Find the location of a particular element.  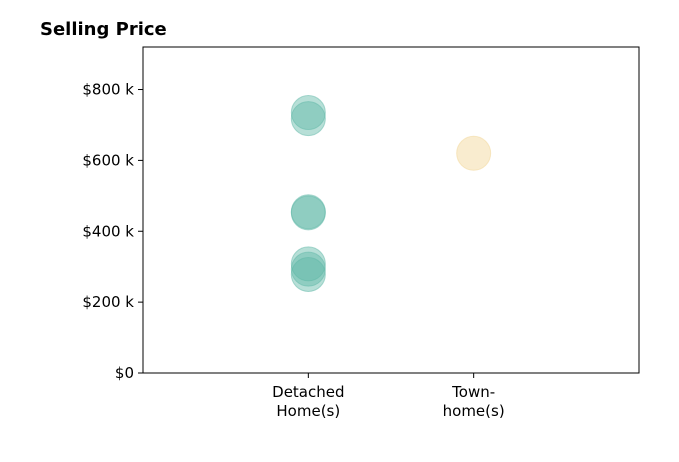

x-tick-label-1-line-0: Town- is located at coordinates (473, 392).